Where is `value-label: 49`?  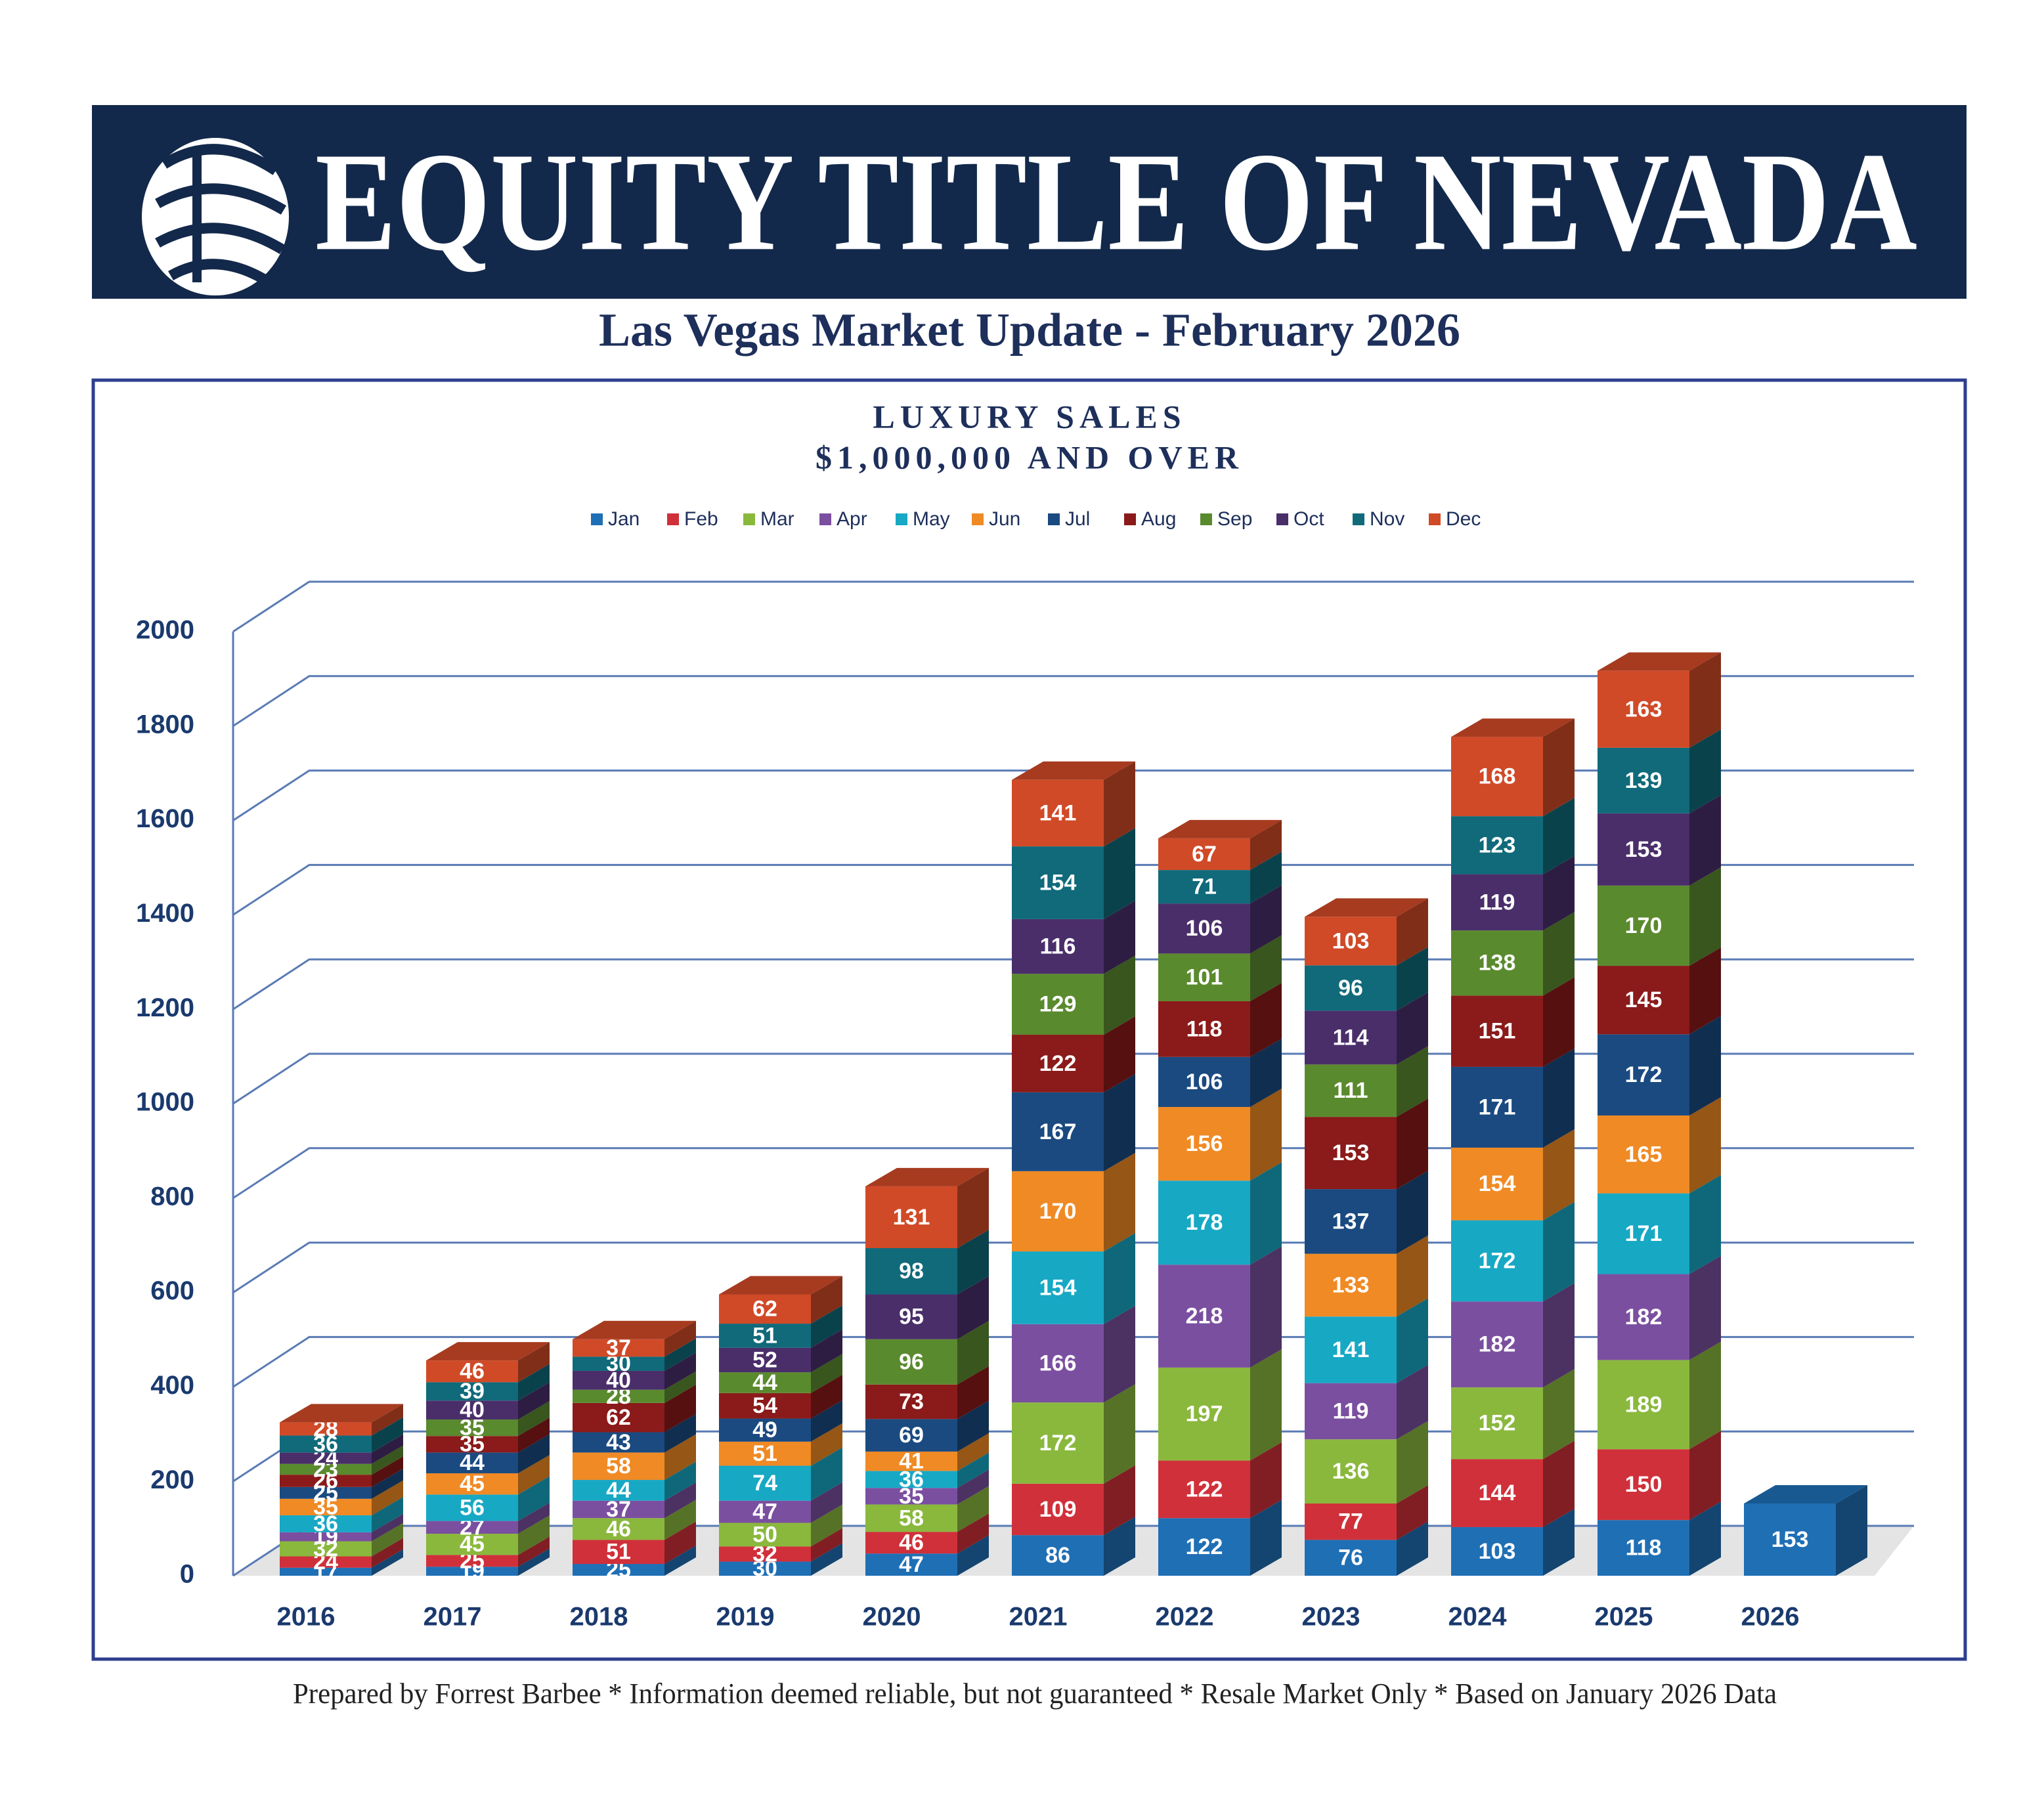 value-label: 49 is located at coordinates (764, 1430).